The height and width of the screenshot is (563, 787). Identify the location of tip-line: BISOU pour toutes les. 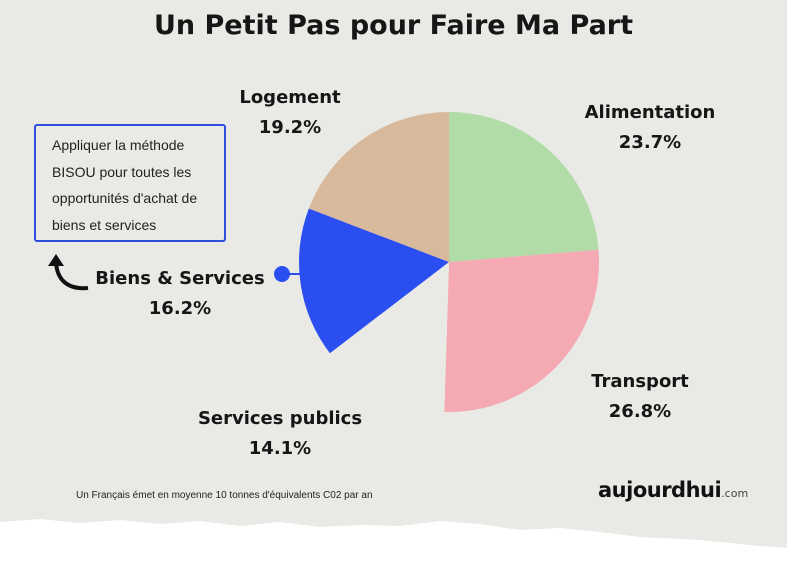
(122, 171).